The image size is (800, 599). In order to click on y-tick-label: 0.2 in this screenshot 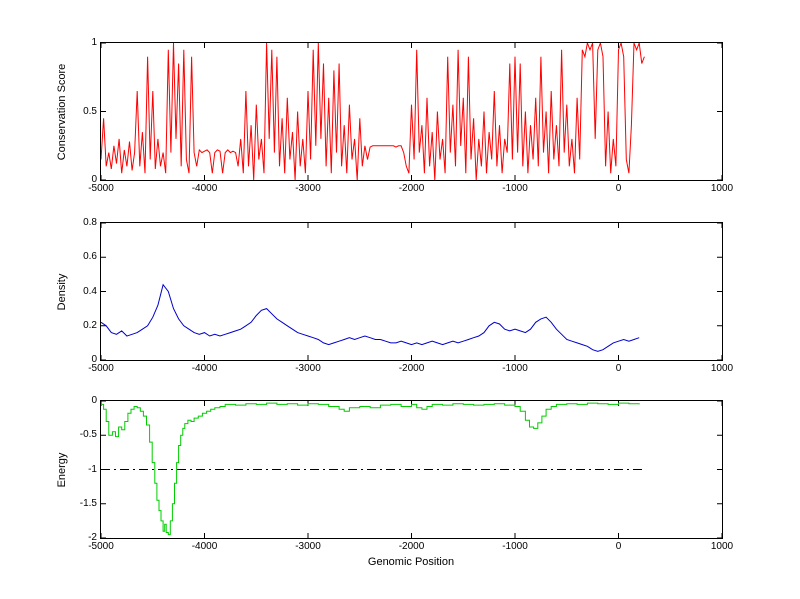, I will do `click(90, 325)`.